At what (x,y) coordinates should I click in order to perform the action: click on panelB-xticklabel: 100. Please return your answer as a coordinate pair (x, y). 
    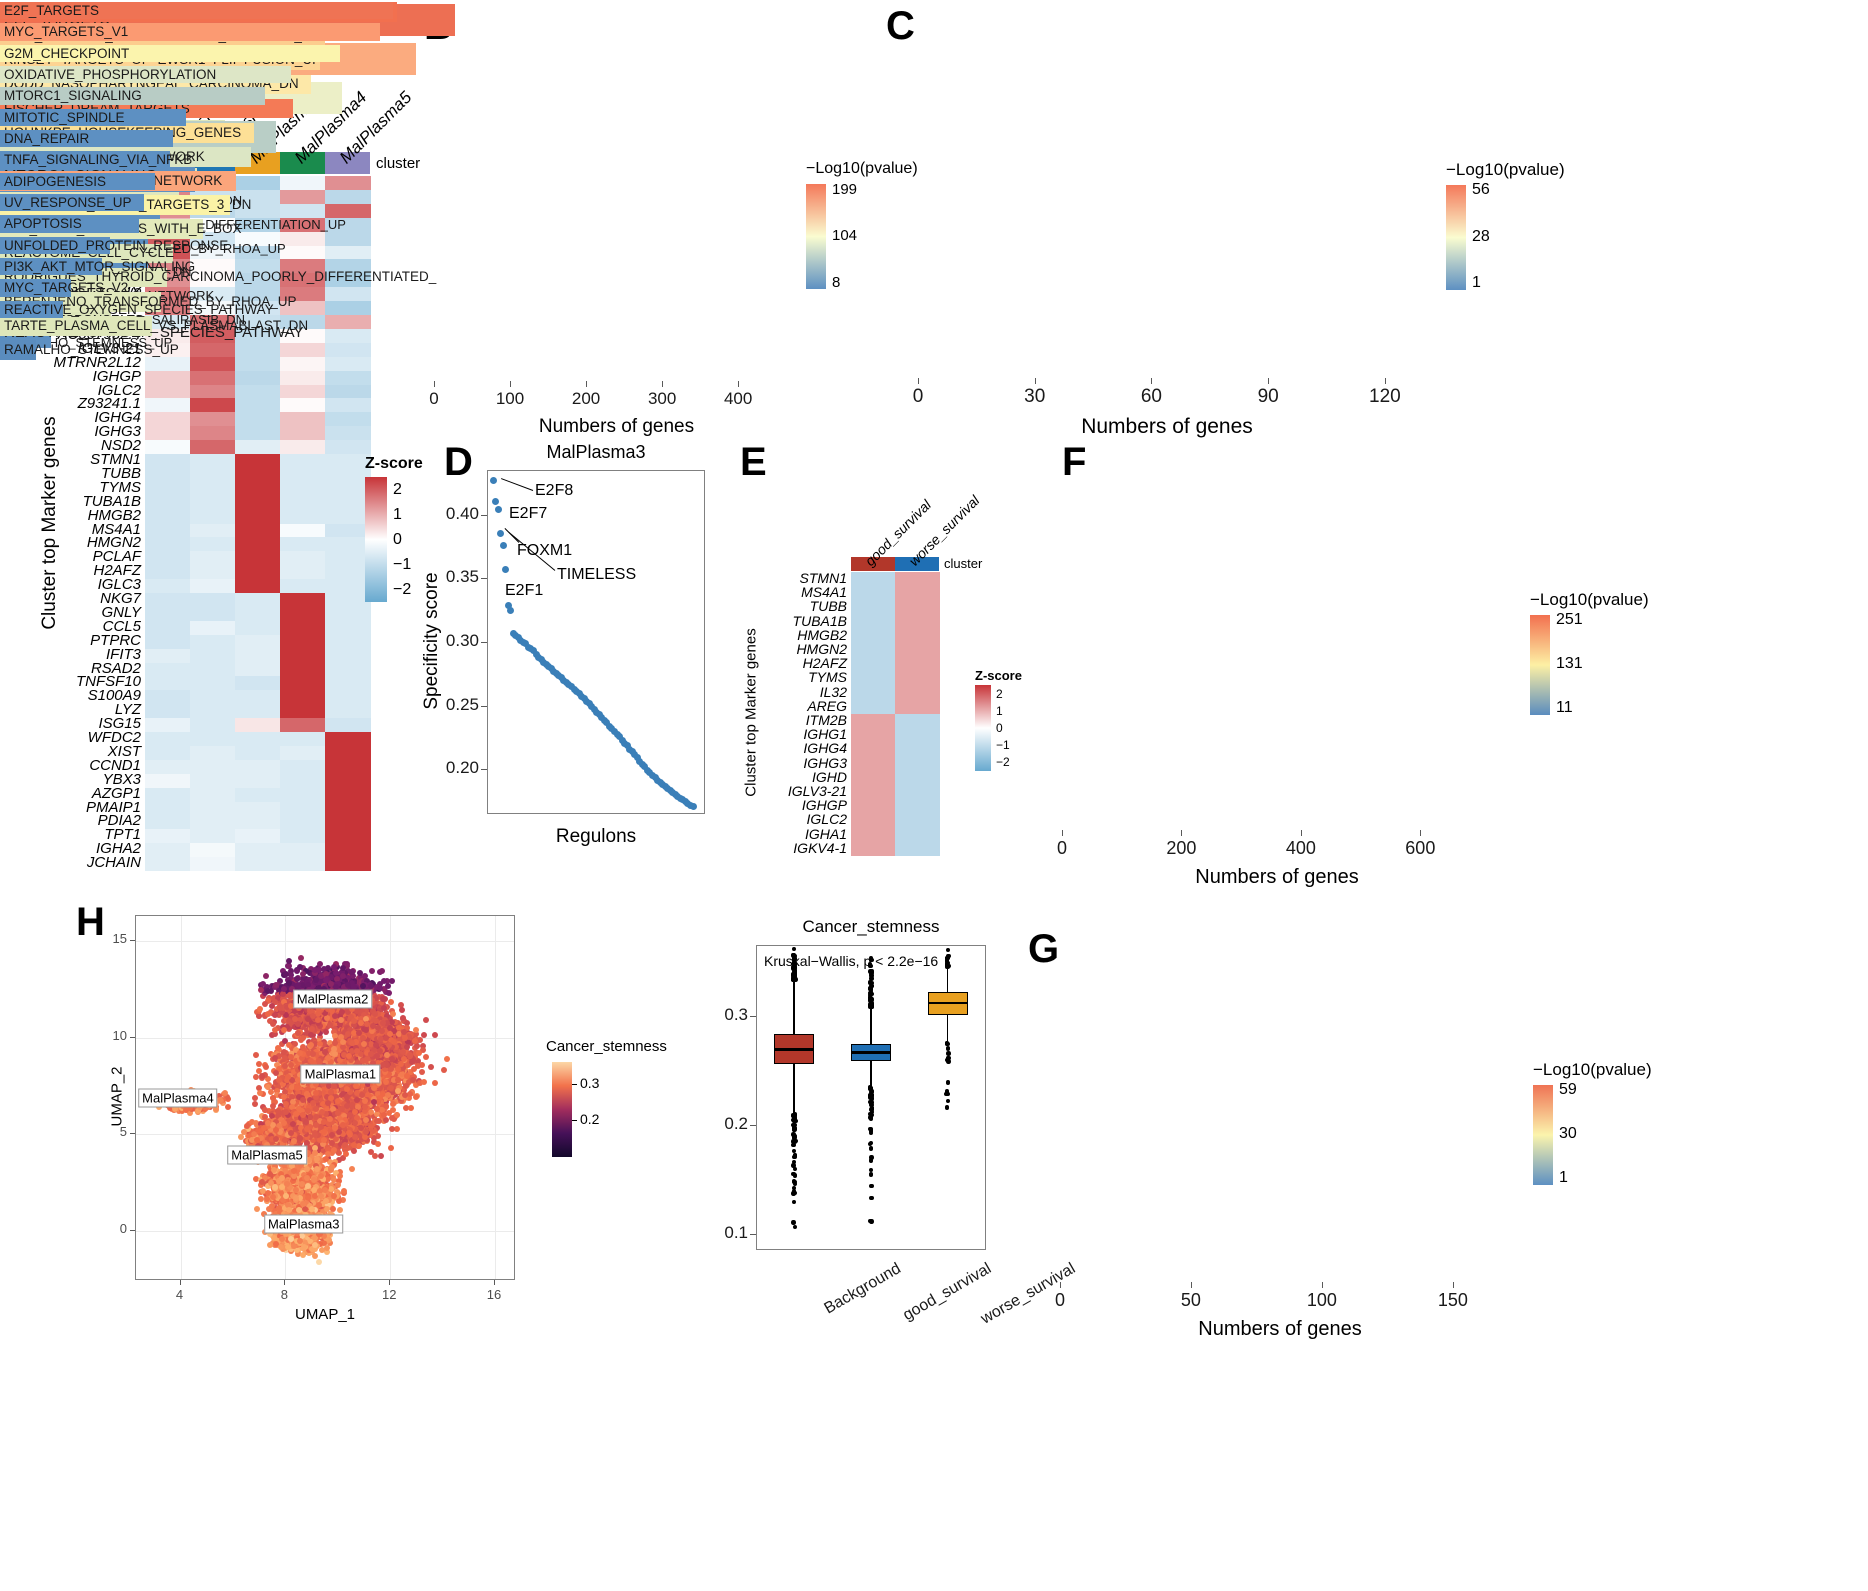
    Looking at the image, I should click on (510, 398).